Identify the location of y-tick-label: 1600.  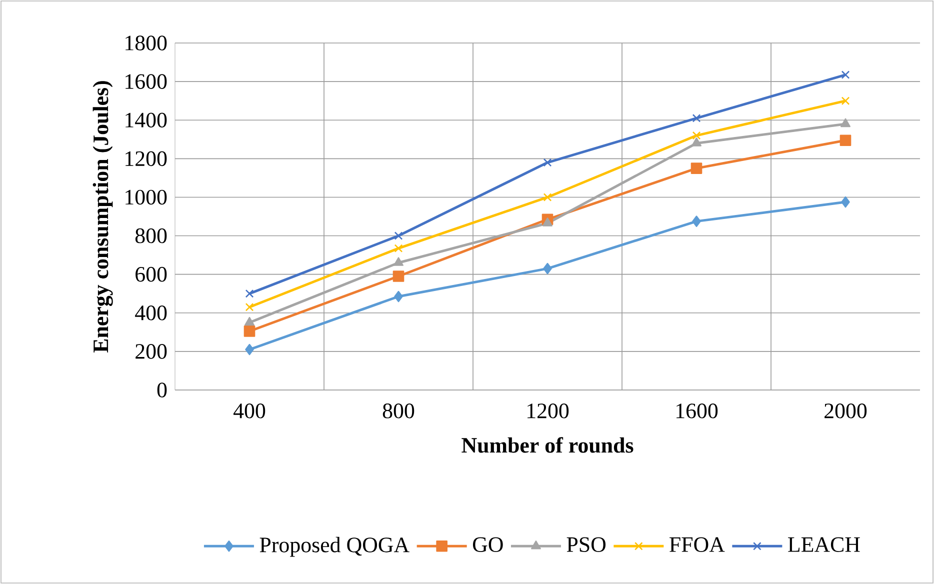
(146, 81).